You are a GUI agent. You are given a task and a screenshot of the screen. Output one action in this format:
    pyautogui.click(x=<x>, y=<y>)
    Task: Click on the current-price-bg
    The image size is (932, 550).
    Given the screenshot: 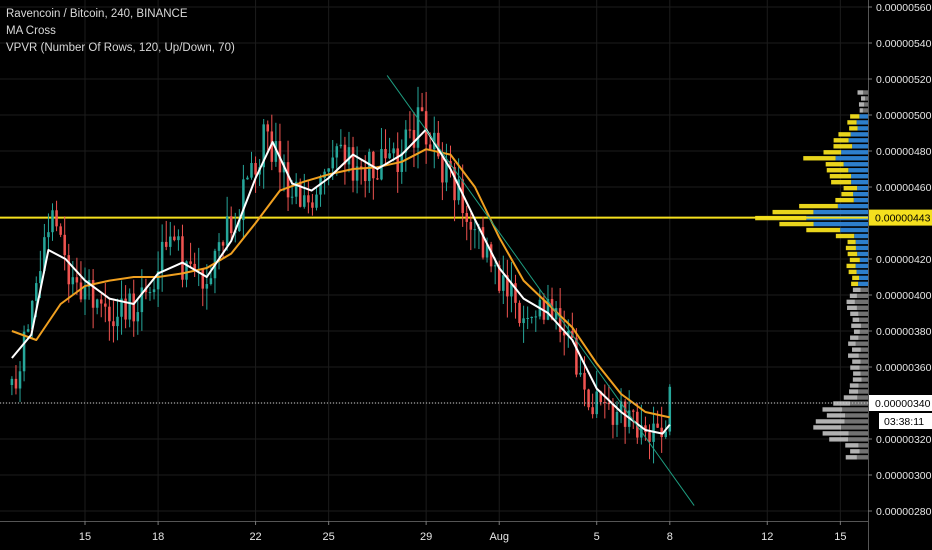 What is the action you would take?
    pyautogui.click(x=900, y=403)
    